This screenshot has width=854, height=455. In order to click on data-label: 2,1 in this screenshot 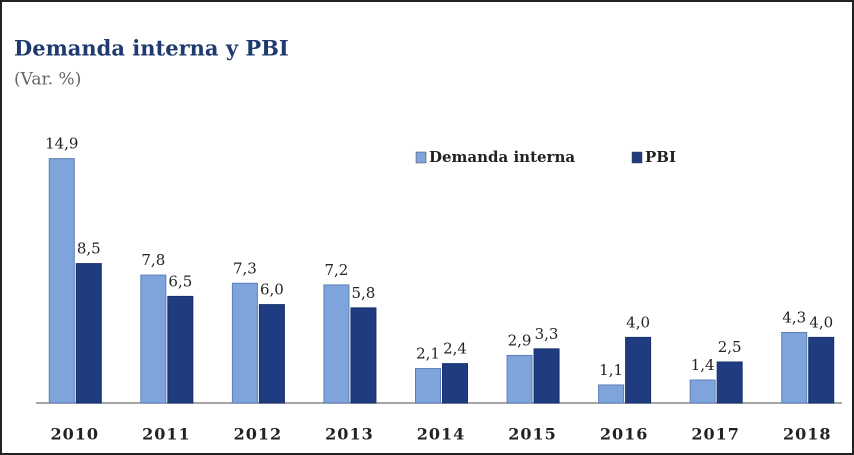, I will do `click(428, 354)`.